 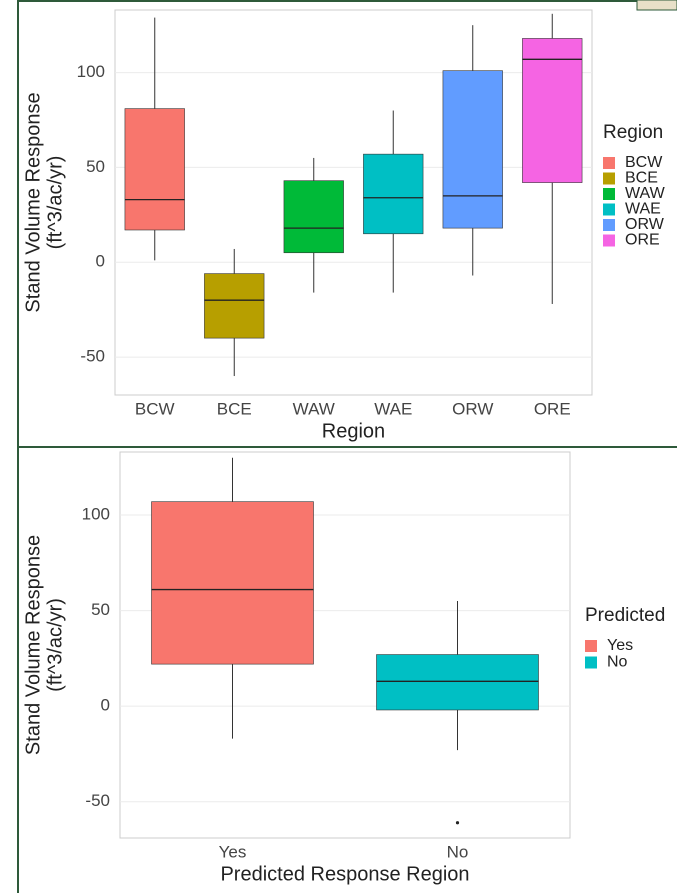 What do you see at coordinates (233, 851) in the screenshot?
I see `x-tick-label: Yes` at bounding box center [233, 851].